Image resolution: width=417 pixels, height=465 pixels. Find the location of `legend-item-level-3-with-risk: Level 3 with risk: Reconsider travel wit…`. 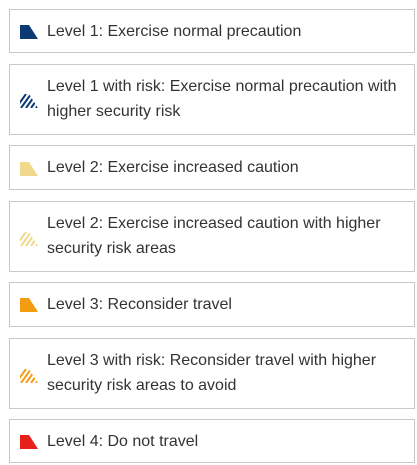

legend-item-level-3-with-risk: Level 3 with risk: Reconsider travel wit… is located at coordinates (212, 373).